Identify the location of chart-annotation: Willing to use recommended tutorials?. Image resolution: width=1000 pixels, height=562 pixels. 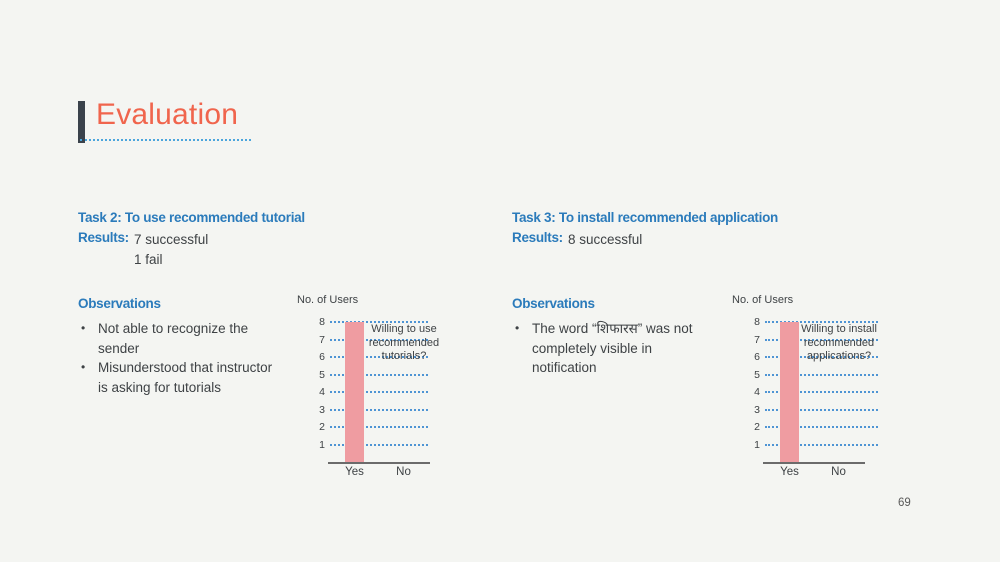
(404, 342).